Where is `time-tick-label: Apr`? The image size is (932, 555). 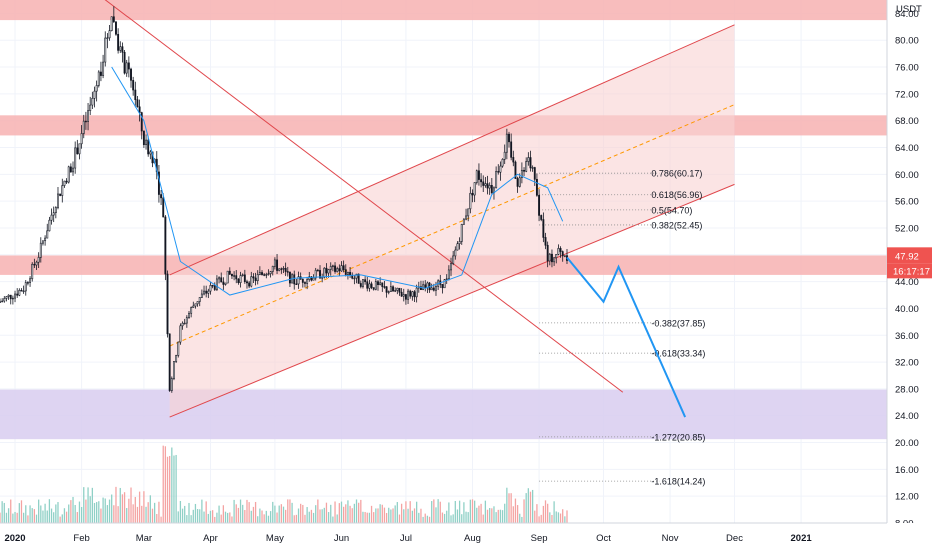 time-tick-label: Apr is located at coordinates (210, 538).